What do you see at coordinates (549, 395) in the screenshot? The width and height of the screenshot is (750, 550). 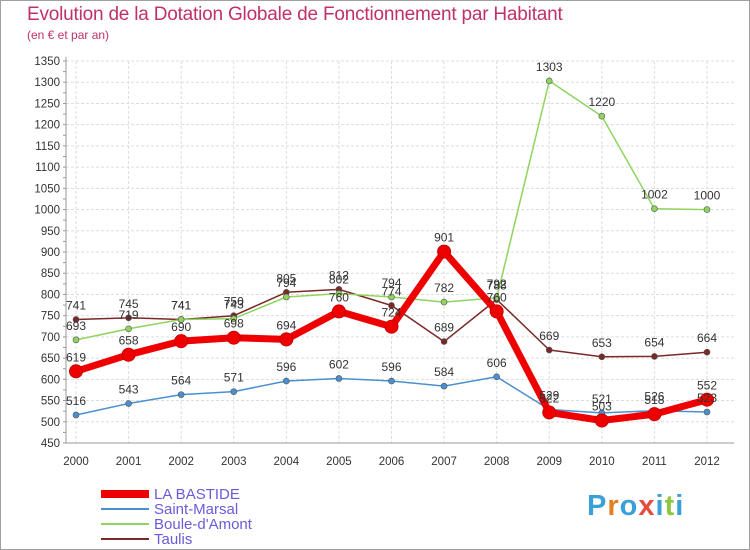 I see `data-label-saint-marsal: 529` at bounding box center [549, 395].